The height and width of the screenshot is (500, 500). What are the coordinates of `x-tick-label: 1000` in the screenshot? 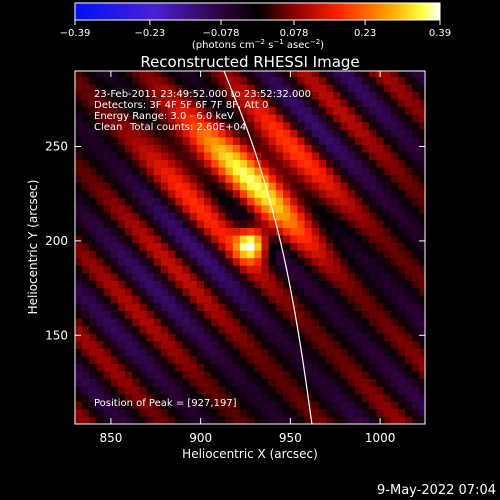 It's located at (380, 438).